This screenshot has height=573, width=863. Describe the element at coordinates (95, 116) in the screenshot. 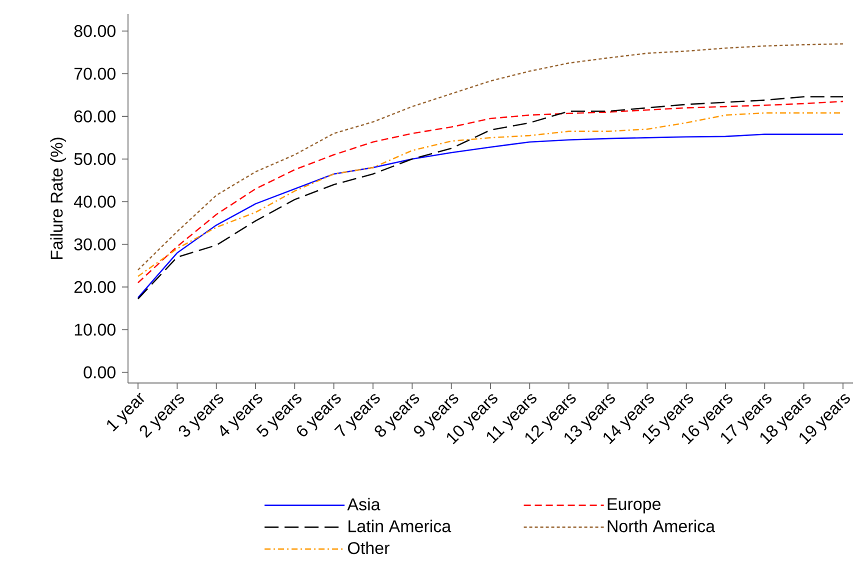

I see `y-tick-label: 60.00` at that location.